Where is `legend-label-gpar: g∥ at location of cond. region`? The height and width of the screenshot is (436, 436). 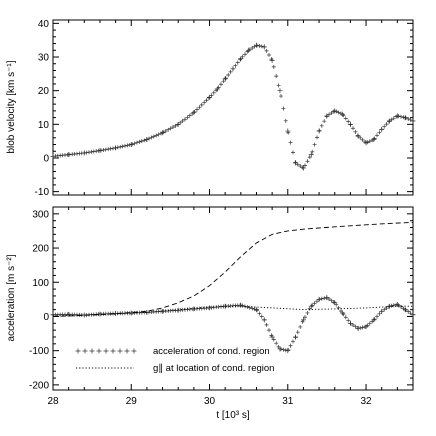 legend-label-gpar: g∥ at location of cond. region is located at coordinates (213, 368).